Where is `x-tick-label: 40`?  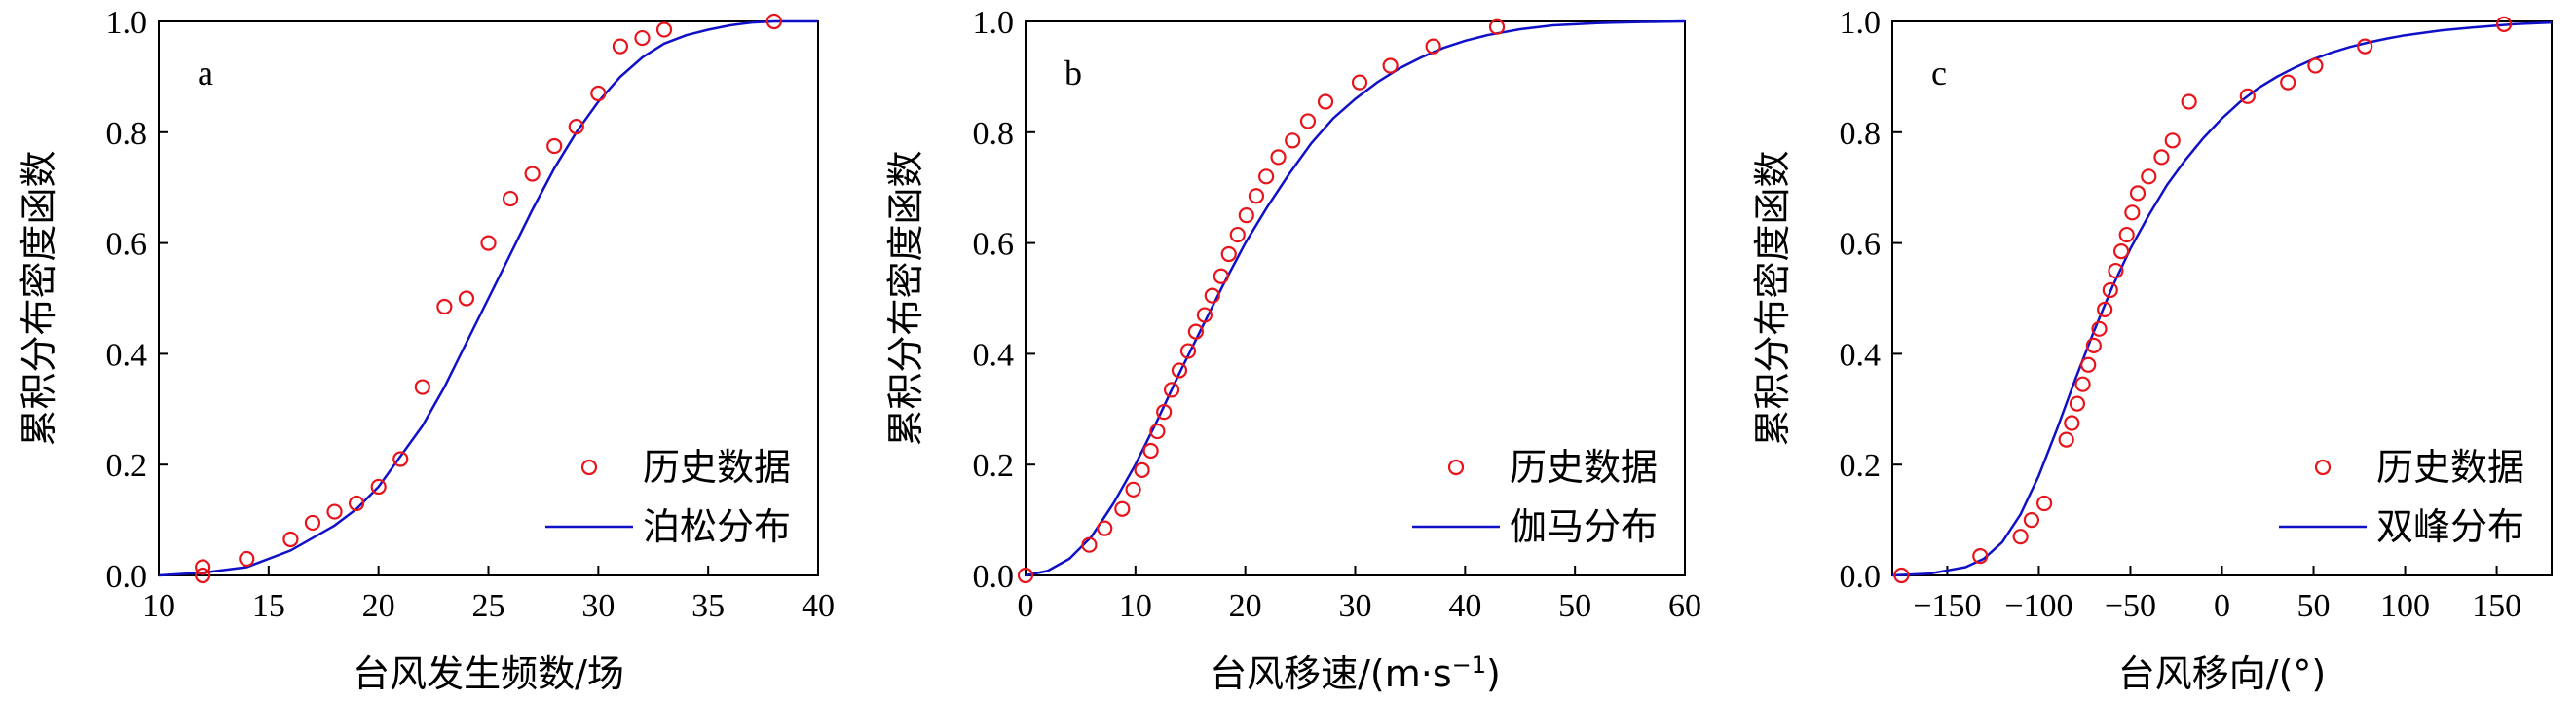
x-tick-label: 40 is located at coordinates (818, 606).